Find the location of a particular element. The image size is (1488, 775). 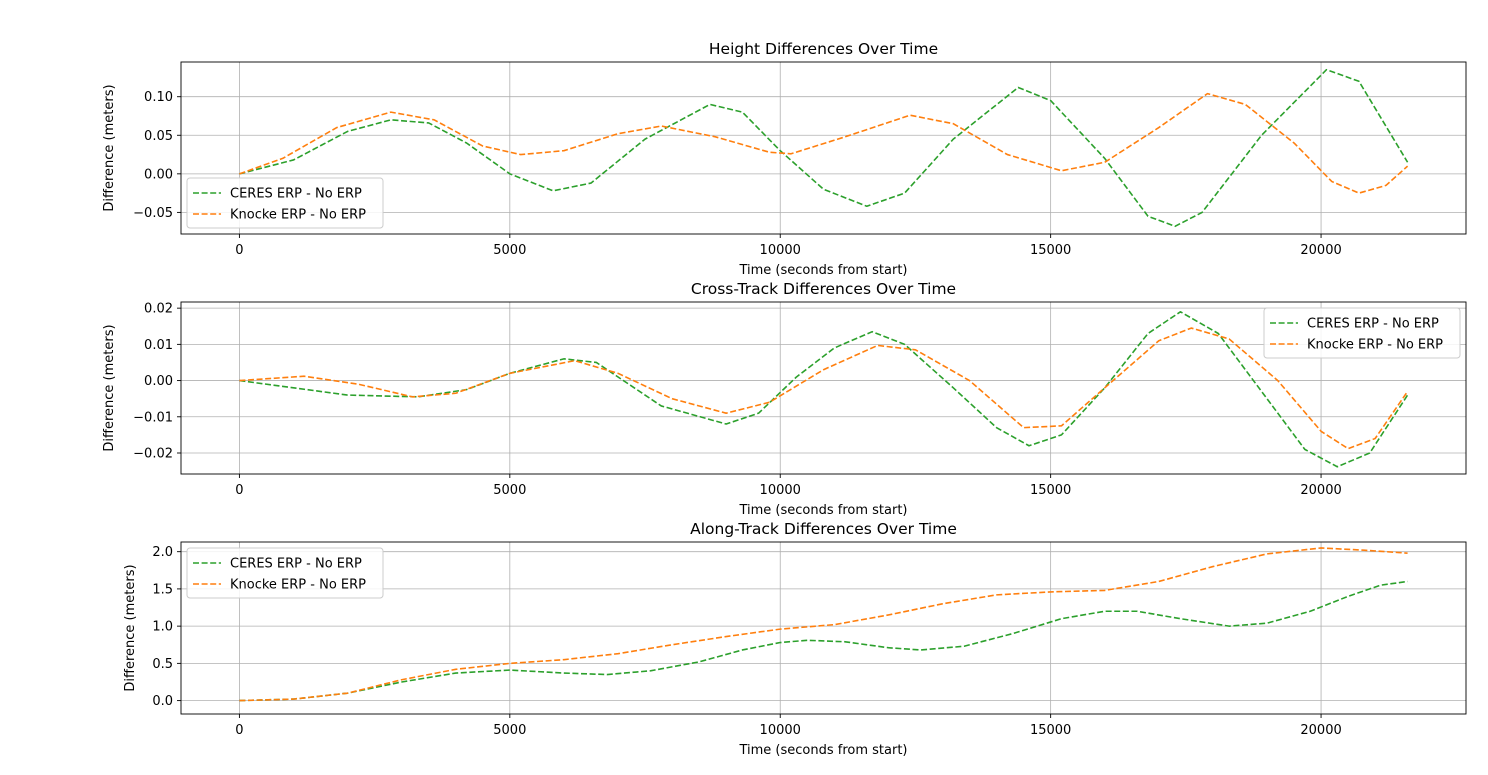

y-tick-label: 0.02 is located at coordinates (158, 309).